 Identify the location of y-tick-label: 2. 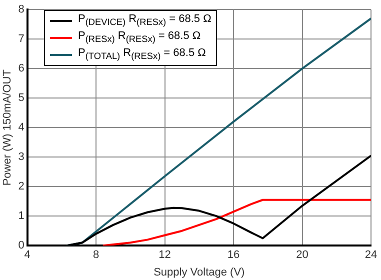
(21, 186).